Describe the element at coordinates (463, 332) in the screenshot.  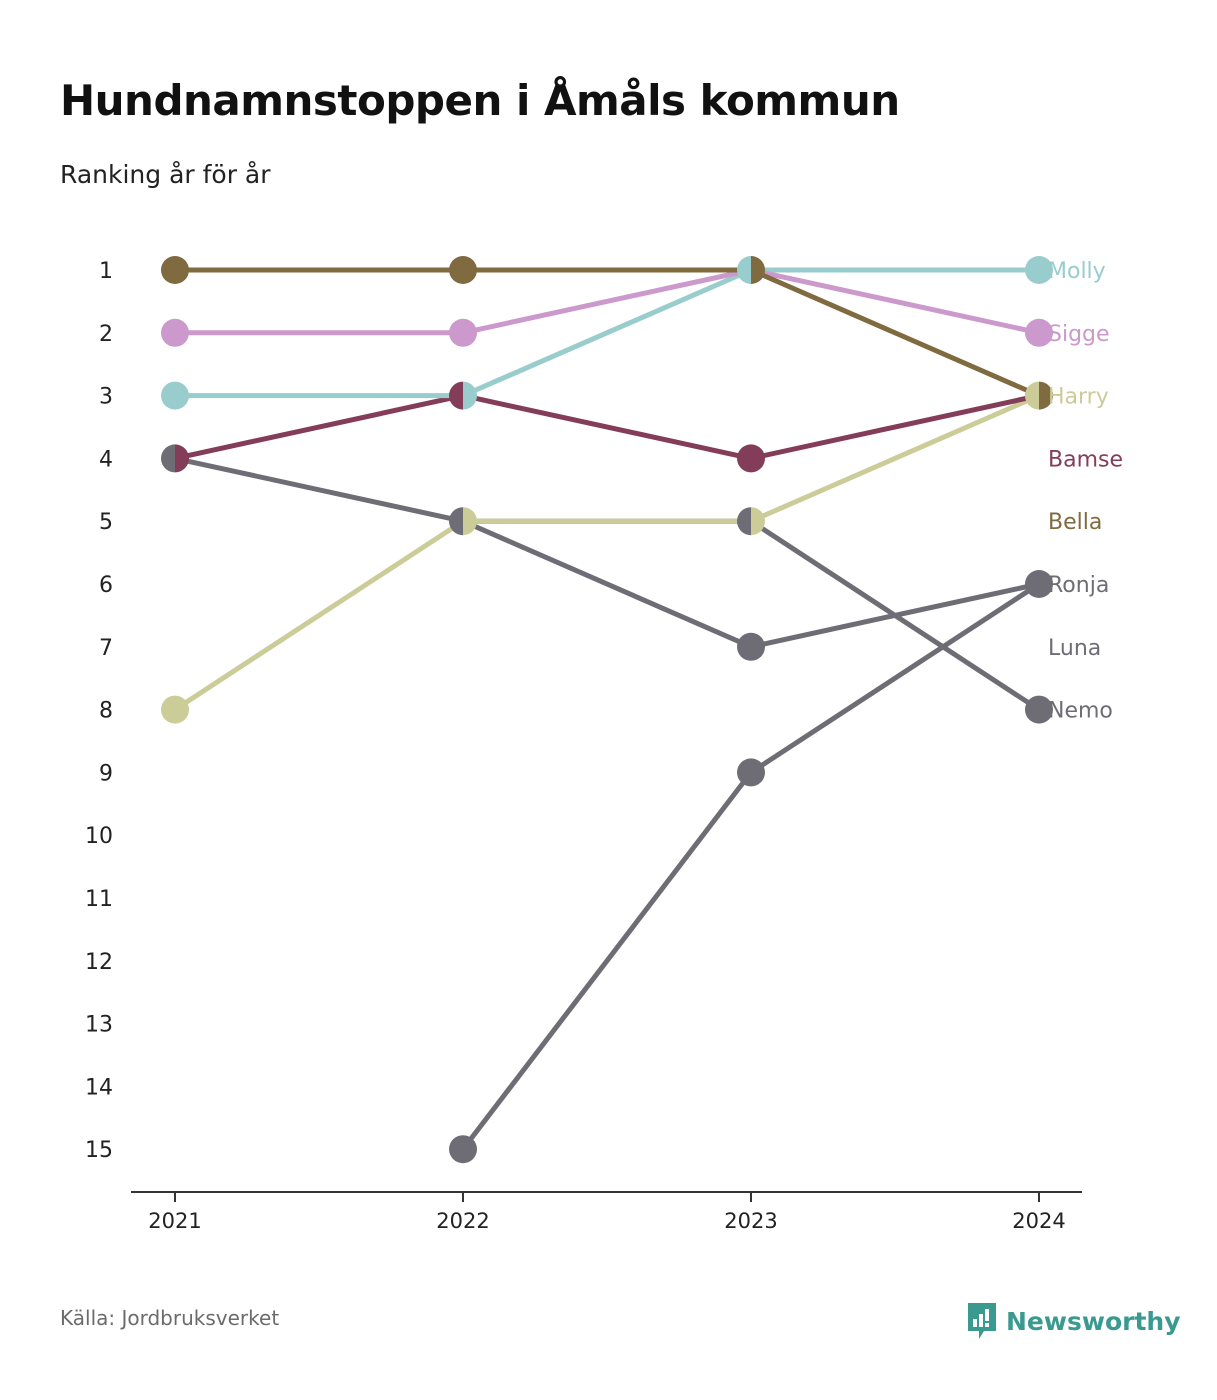
I see `point-sigge-2022` at that location.